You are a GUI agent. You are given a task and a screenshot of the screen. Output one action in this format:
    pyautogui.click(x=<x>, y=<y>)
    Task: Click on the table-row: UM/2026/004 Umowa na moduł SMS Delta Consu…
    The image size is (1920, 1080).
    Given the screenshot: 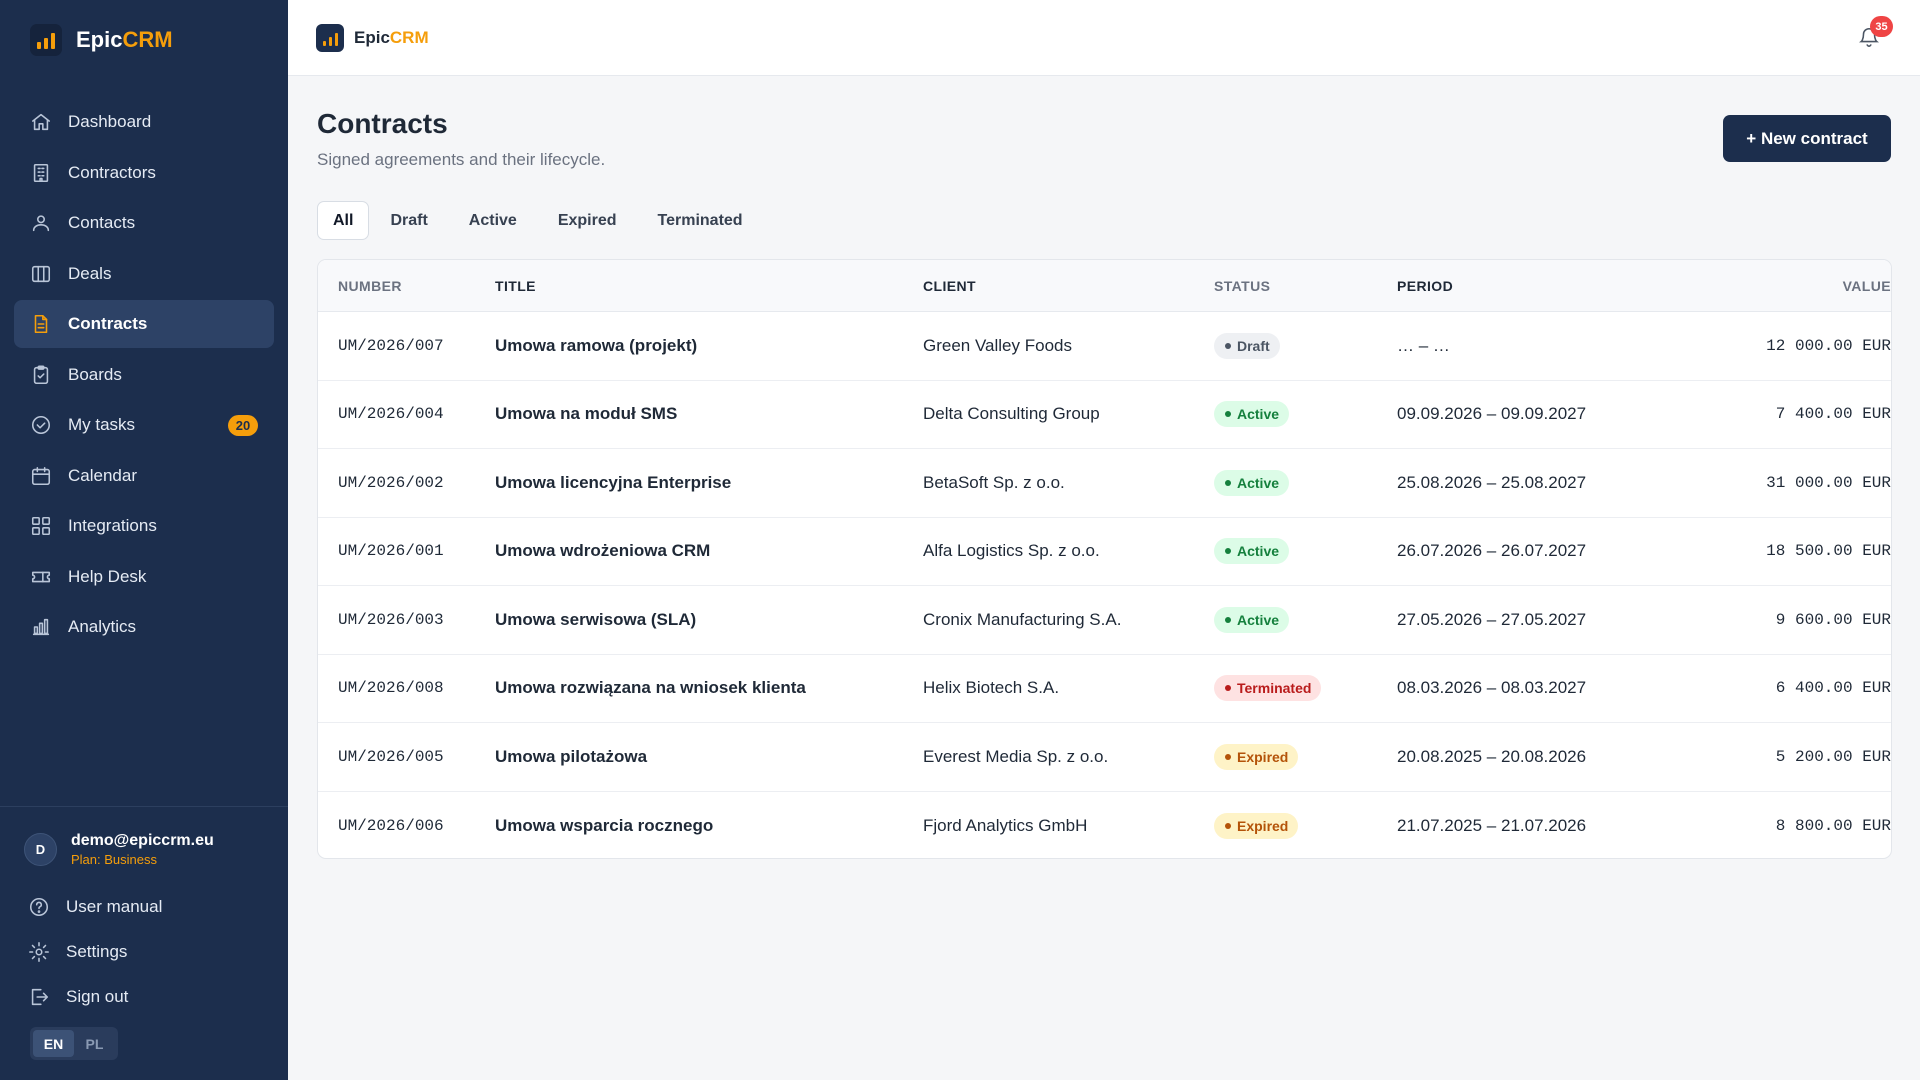 What is the action you would take?
    pyautogui.click(x=1104, y=415)
    